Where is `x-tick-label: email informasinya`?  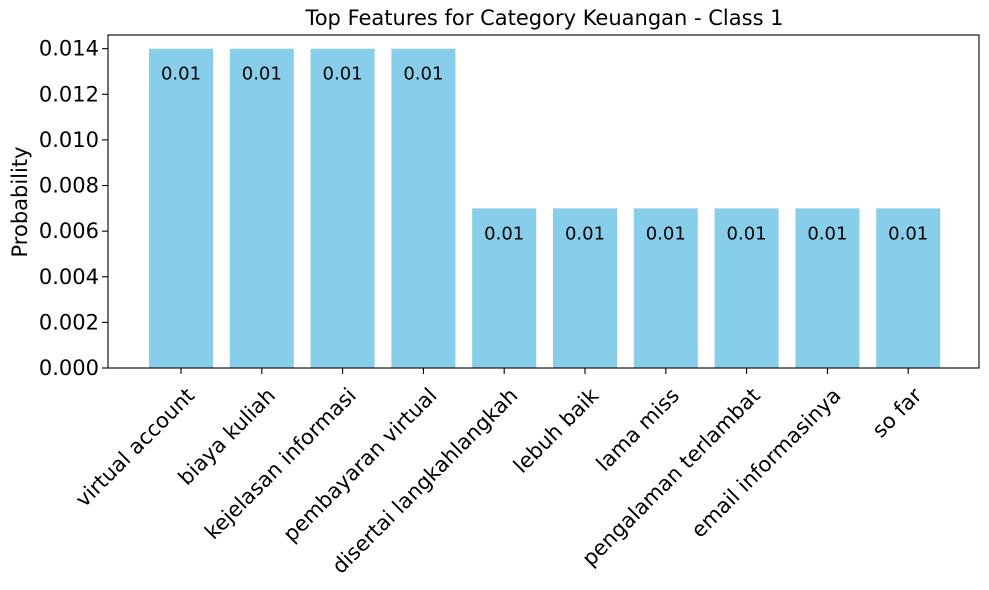 x-tick-label: email informasinya is located at coordinates (766, 462).